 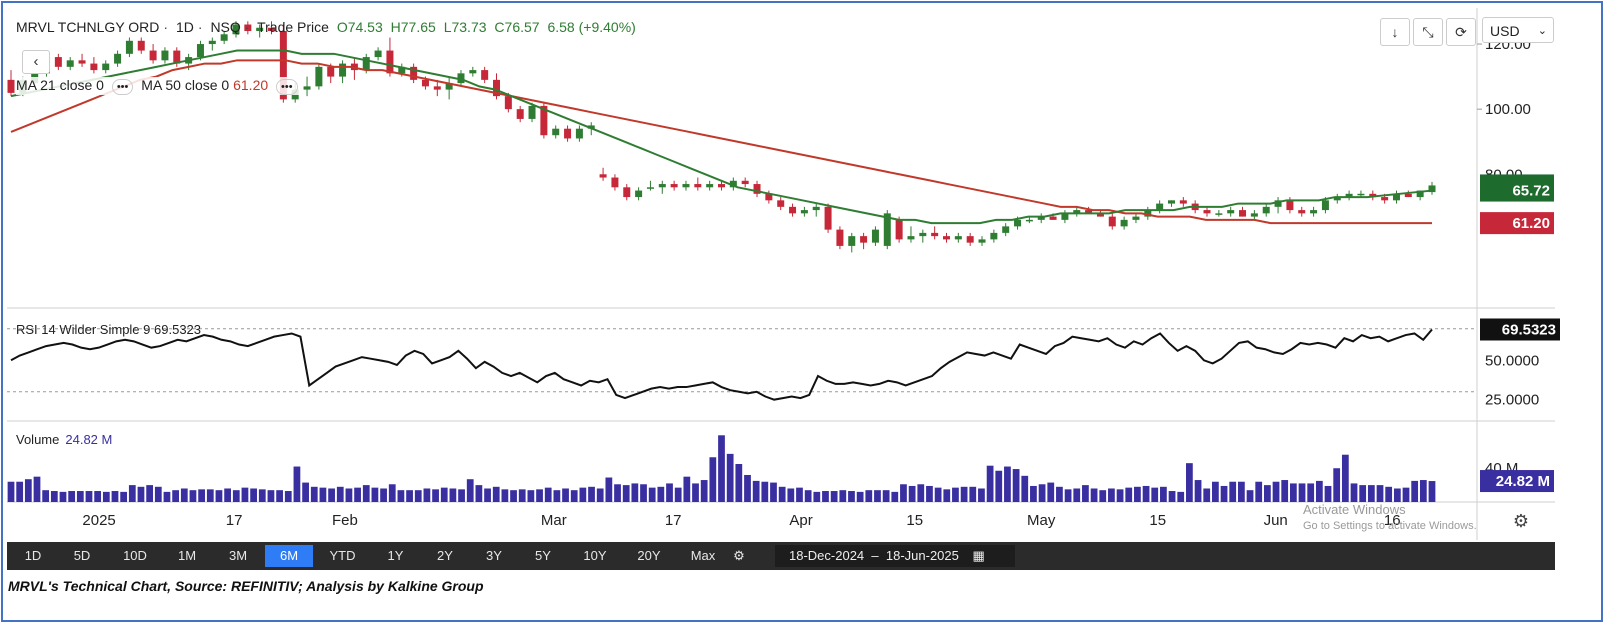 What do you see at coordinates (1428, 32) in the screenshot?
I see `collapse-icon: ⤡` at bounding box center [1428, 32].